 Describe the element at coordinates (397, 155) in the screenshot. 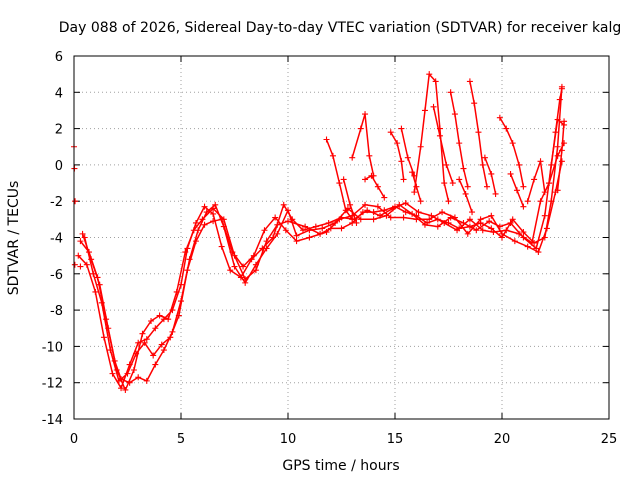

I see `spike-spike-5-line` at that location.